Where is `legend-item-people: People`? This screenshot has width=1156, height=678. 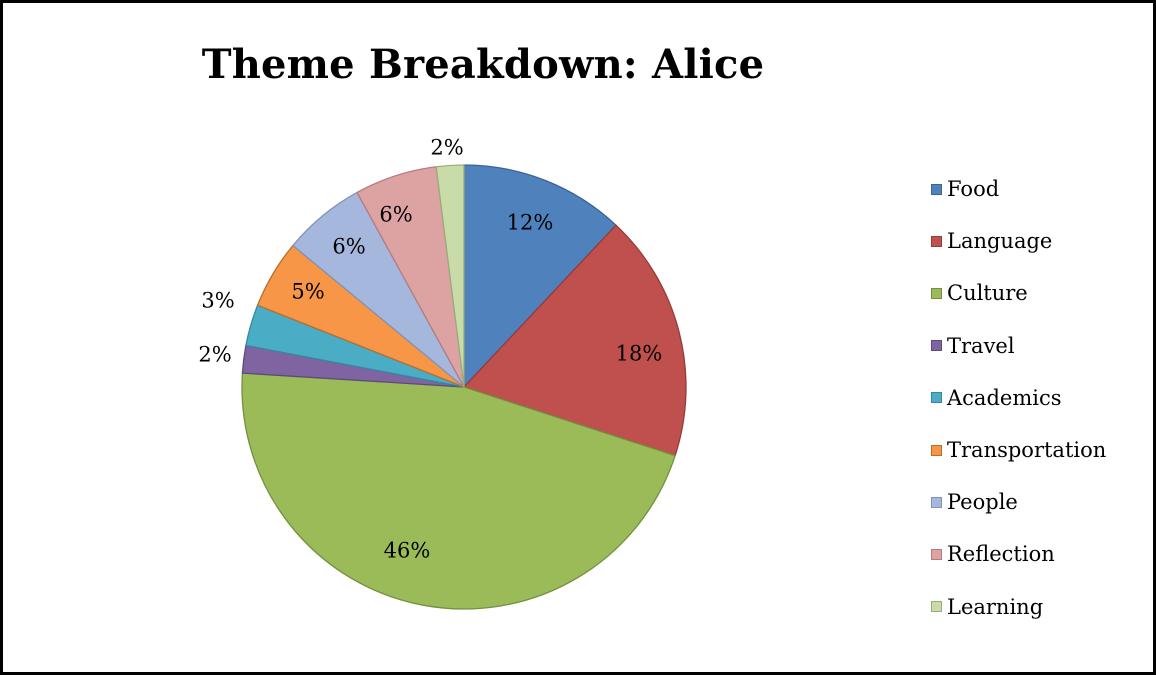 legend-item-people: People is located at coordinates (1041, 502).